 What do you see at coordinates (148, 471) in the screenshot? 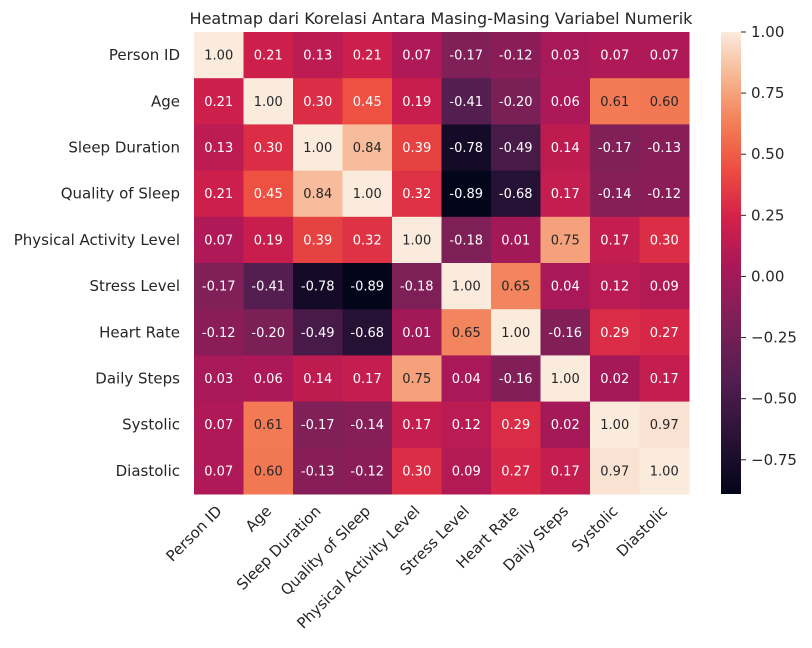
I see `y-tick-label: Diastolic` at bounding box center [148, 471].